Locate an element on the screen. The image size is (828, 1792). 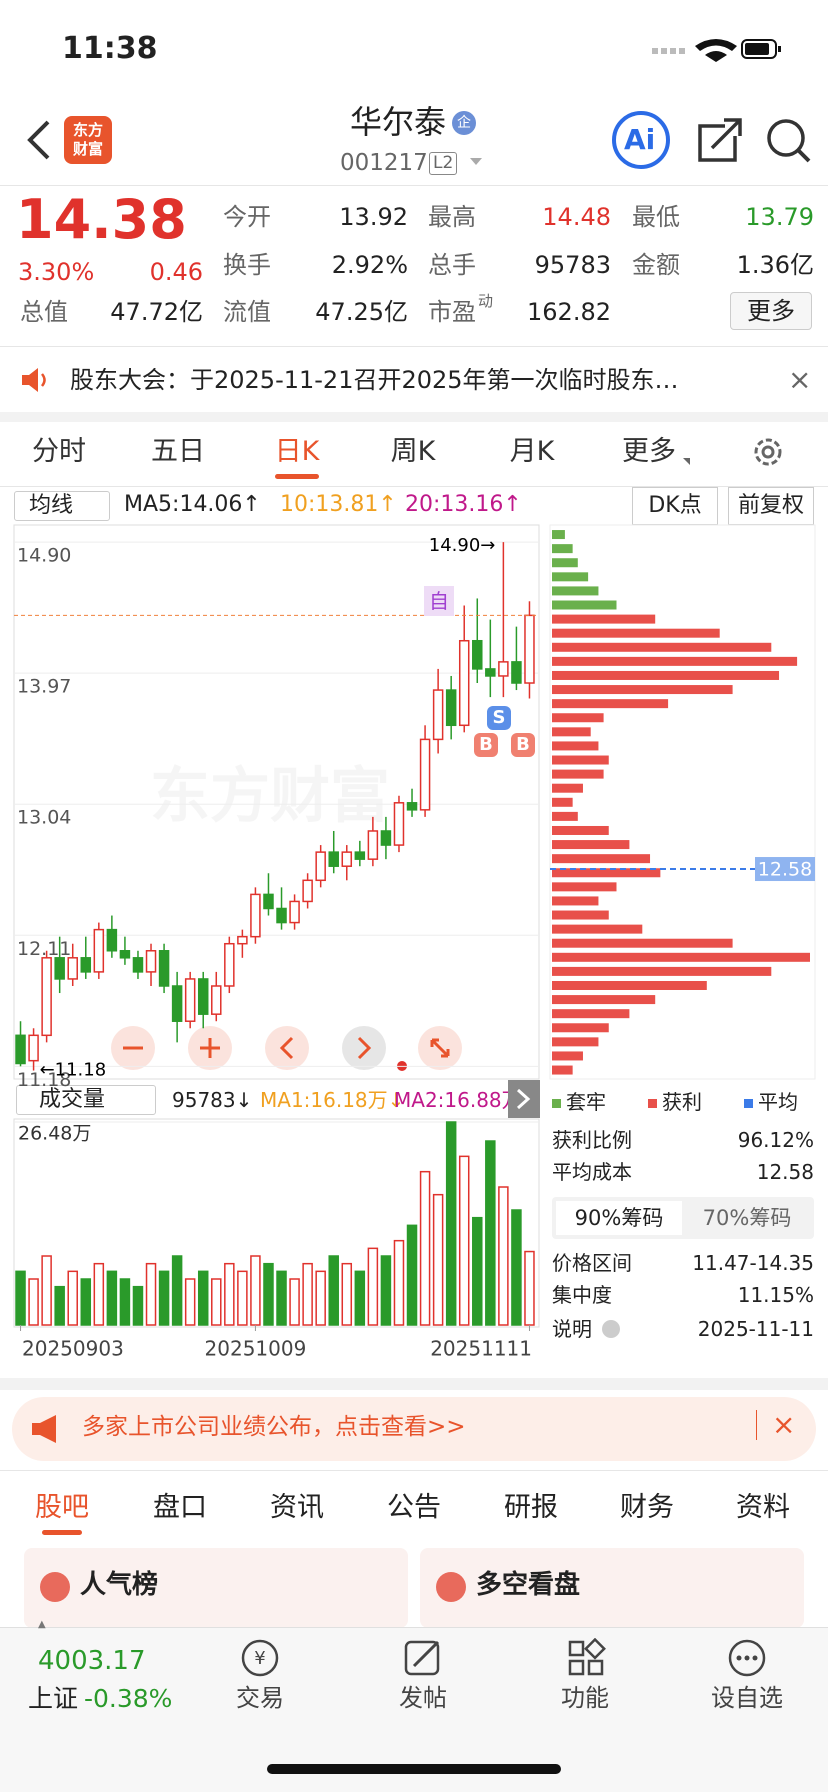
banner is located at coordinates (414, 1429).